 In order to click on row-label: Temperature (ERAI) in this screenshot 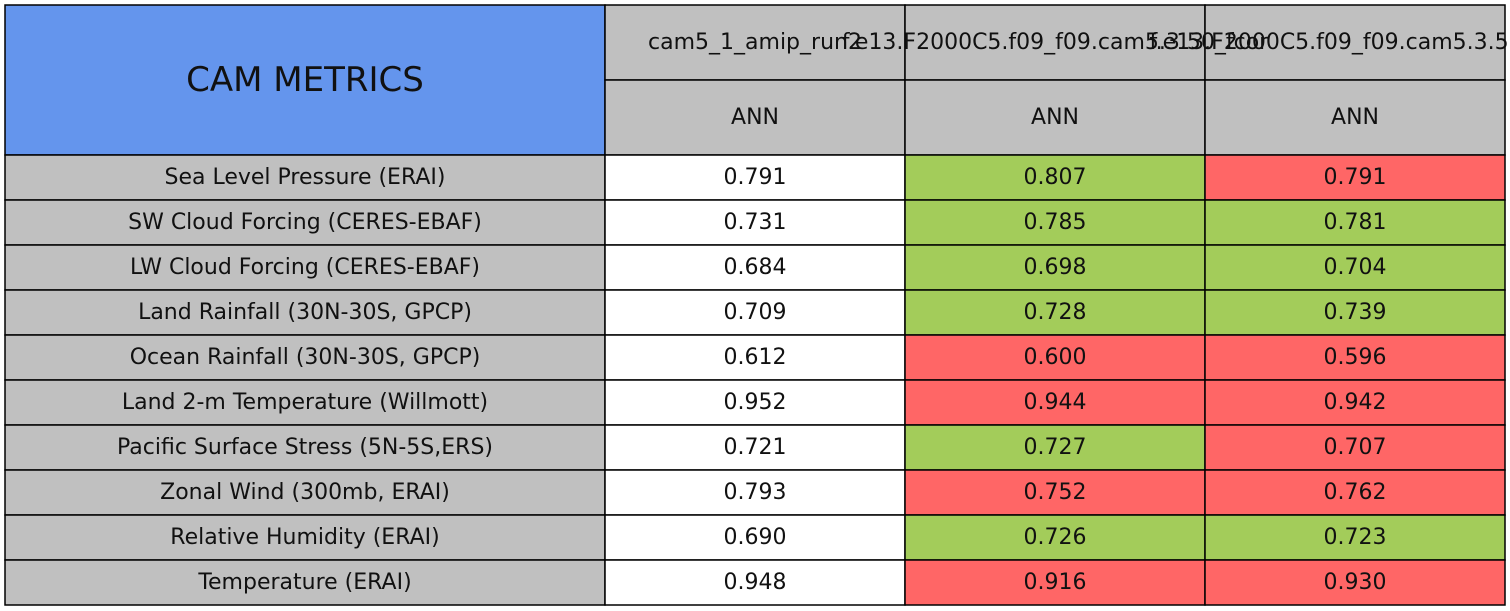, I will do `click(304, 582)`.